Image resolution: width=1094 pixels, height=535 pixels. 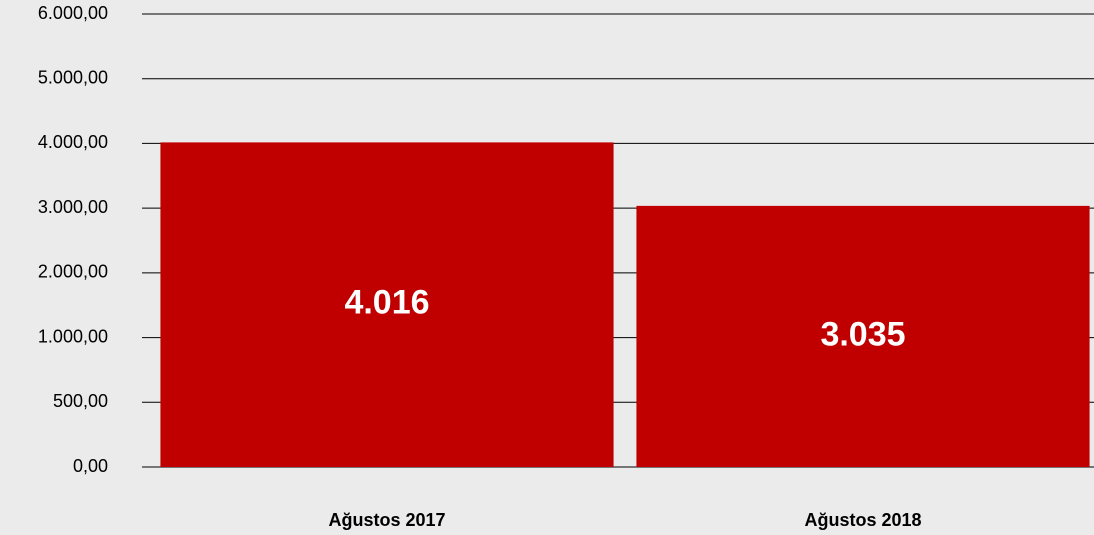 What do you see at coordinates (73, 77) in the screenshot?
I see `y-tick-label: 5.000,00` at bounding box center [73, 77].